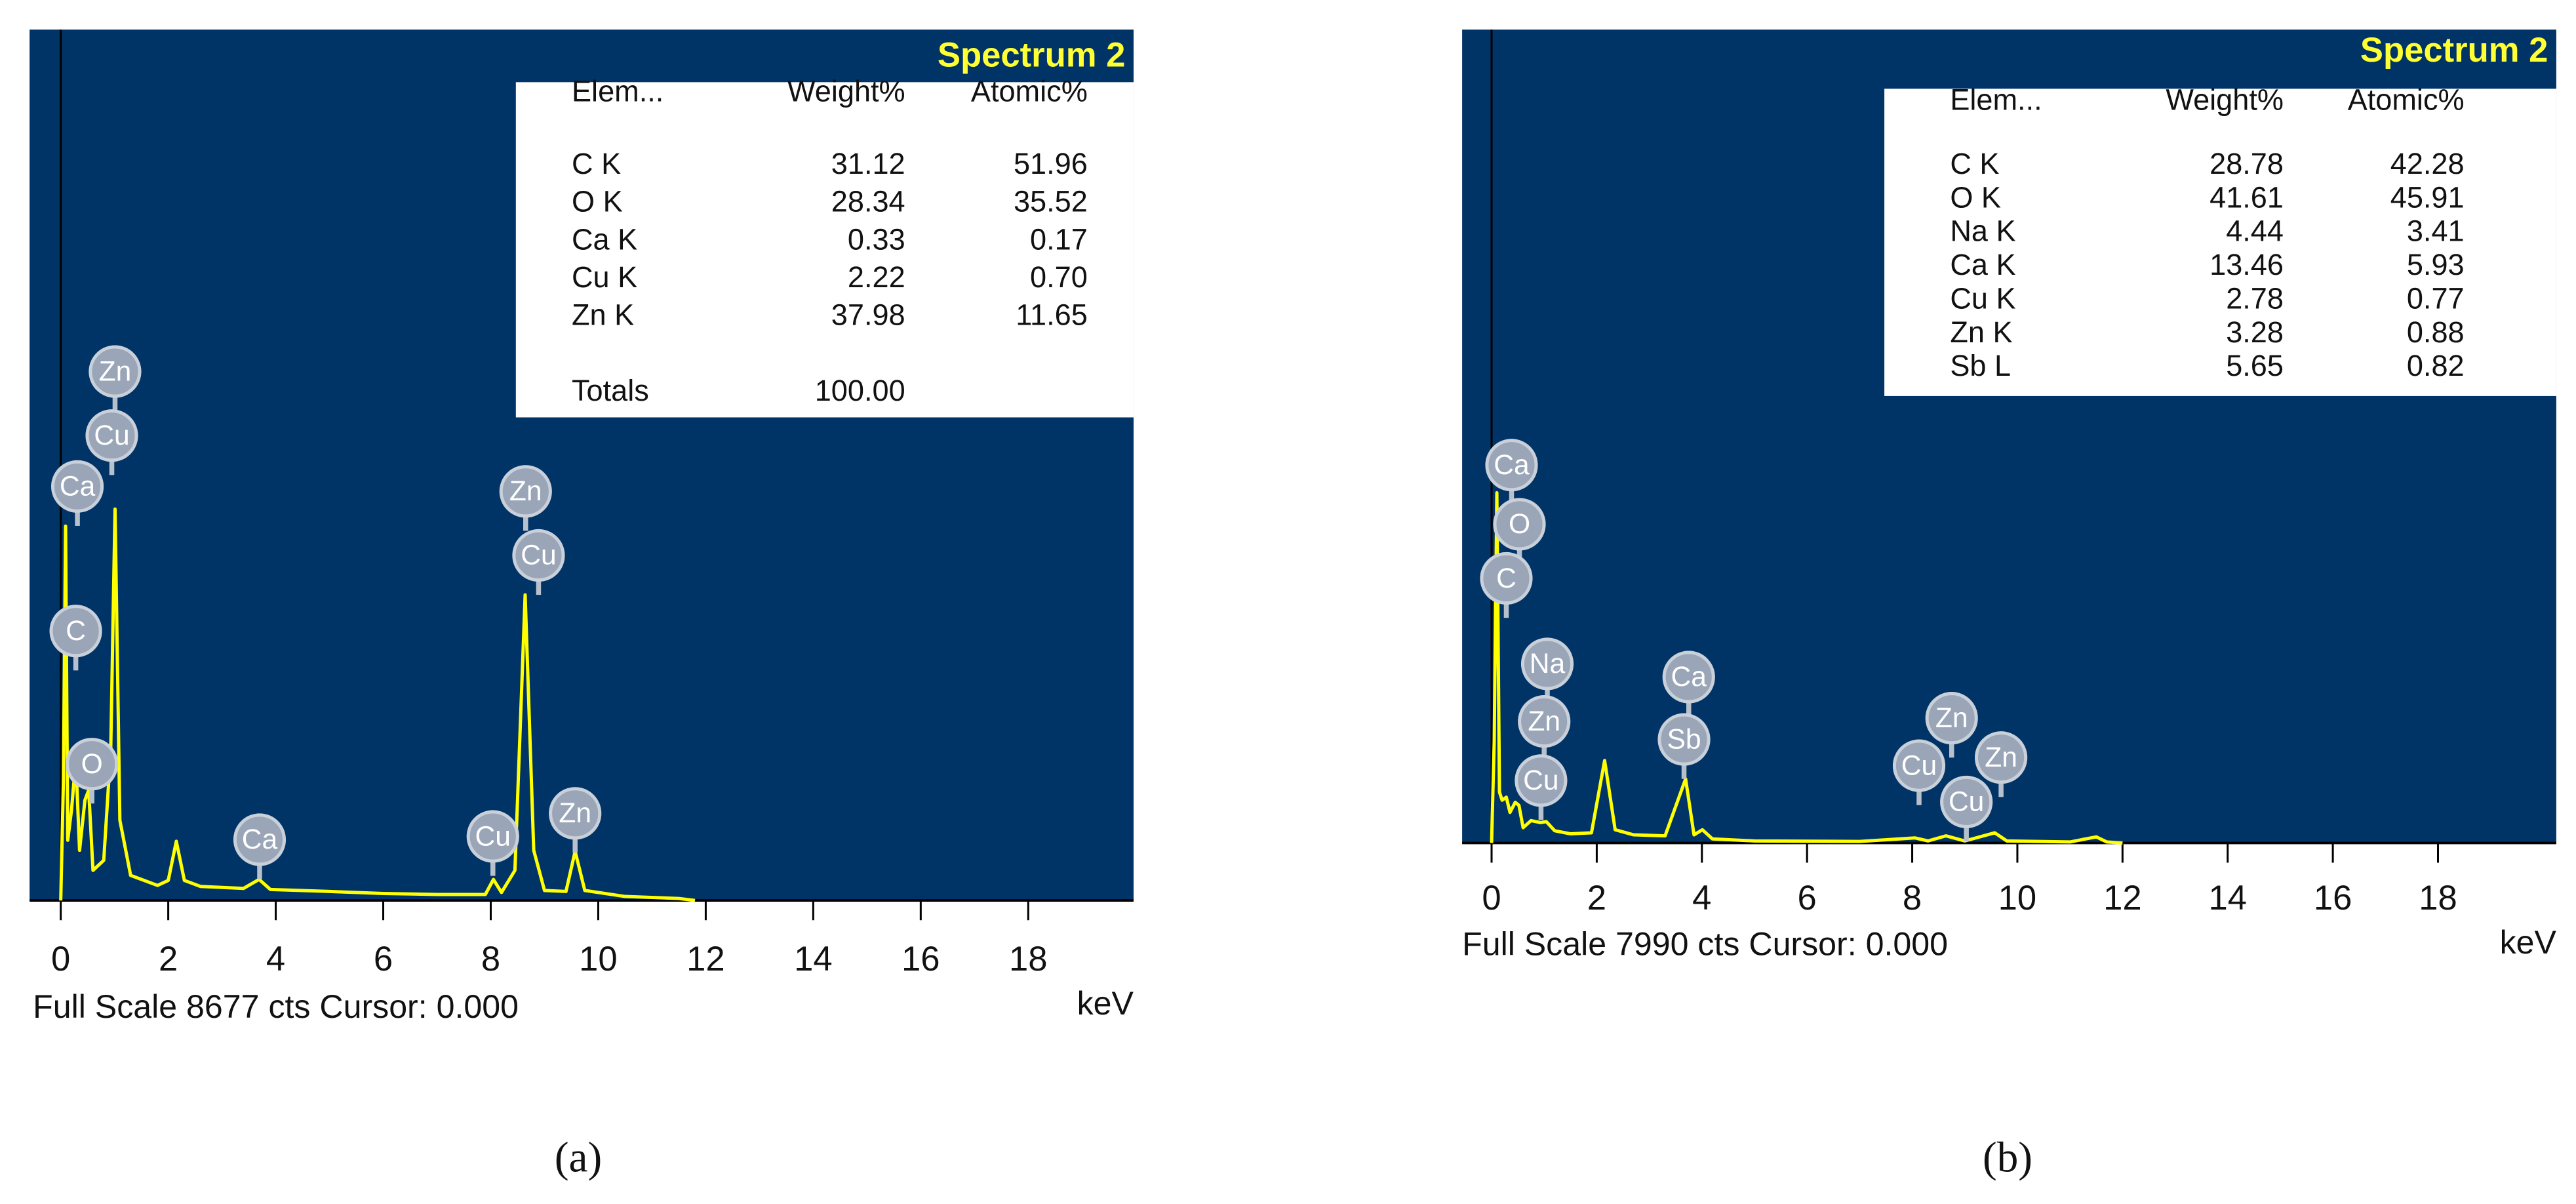 The height and width of the screenshot is (1204, 2576). What do you see at coordinates (2436, 298) in the screenshot?
I see `table-cell: 0.77` at bounding box center [2436, 298].